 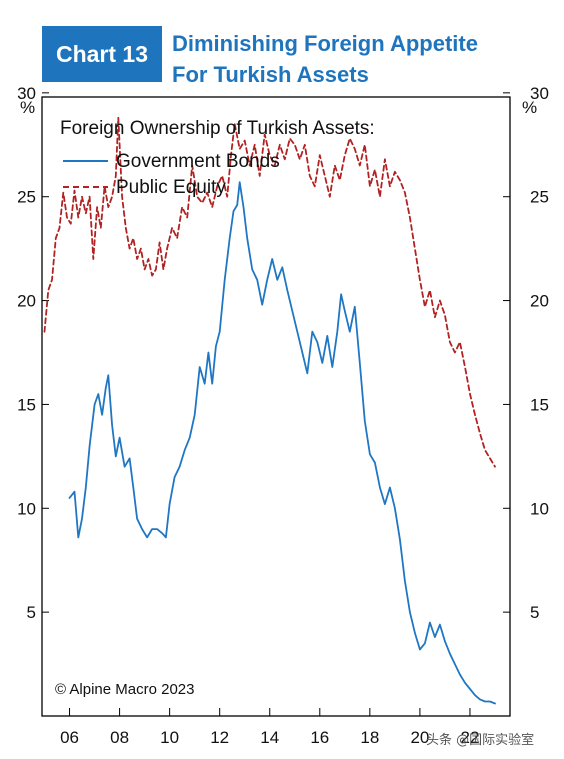 I want to click on y-tick-label-left-20: 20, so click(x=26, y=301).